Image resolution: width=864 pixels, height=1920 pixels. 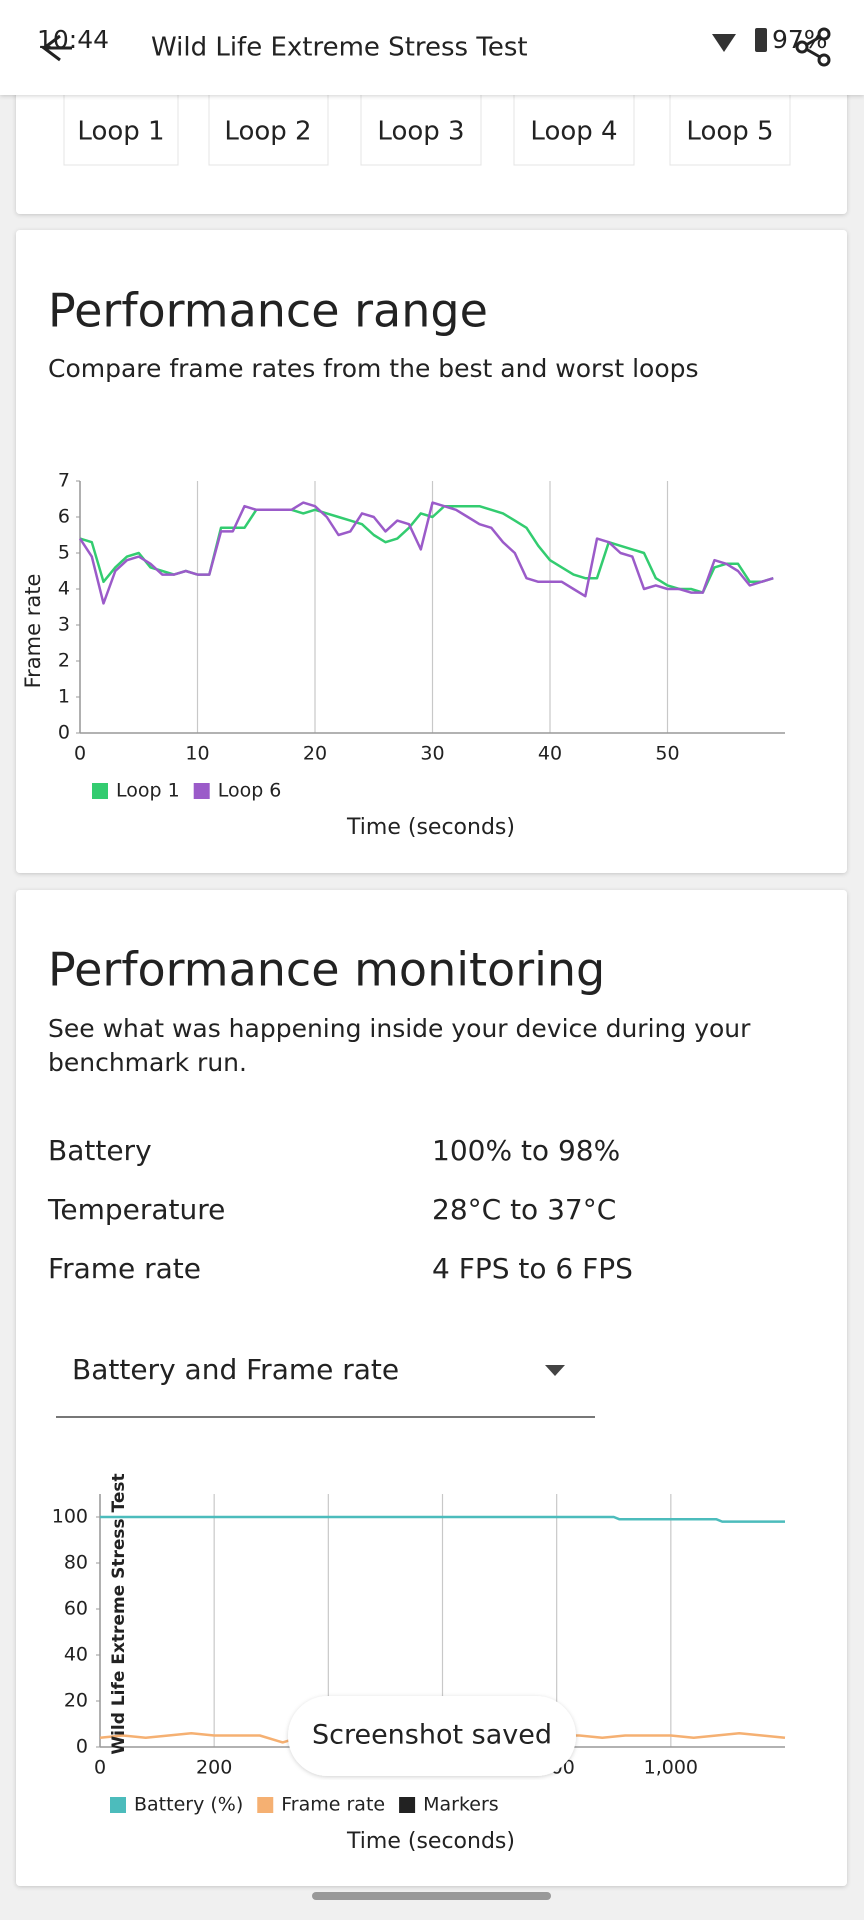 I want to click on y-axis-label: Wild Life Extreme Stress Test, so click(x=119, y=1613).